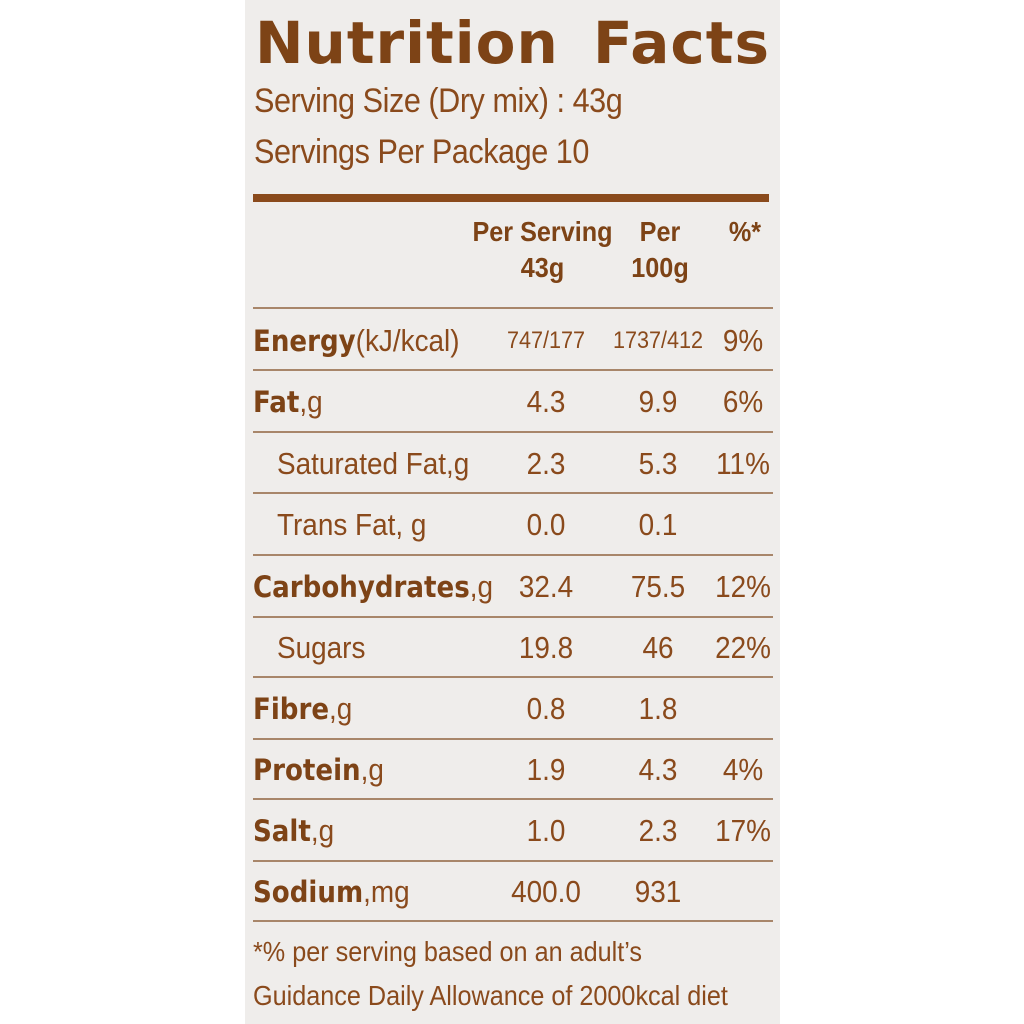 Image resolution: width=1024 pixels, height=1024 pixels. What do you see at coordinates (743, 830) in the screenshot?
I see `value-pct: 17%` at bounding box center [743, 830].